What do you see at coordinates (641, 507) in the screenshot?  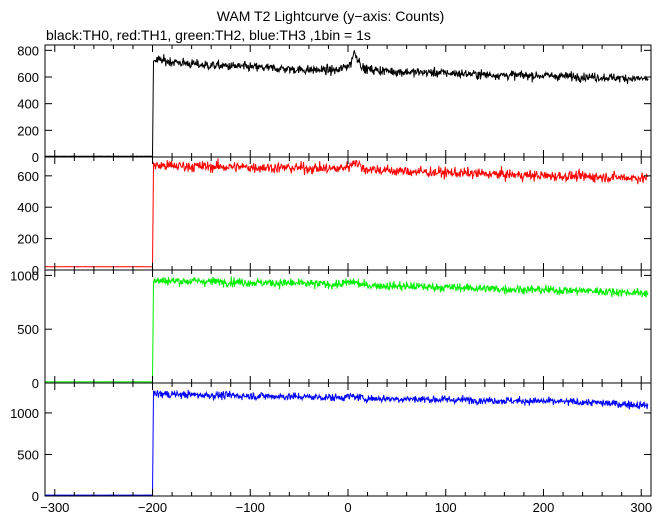 I see `x-tick-label: 300` at bounding box center [641, 507].